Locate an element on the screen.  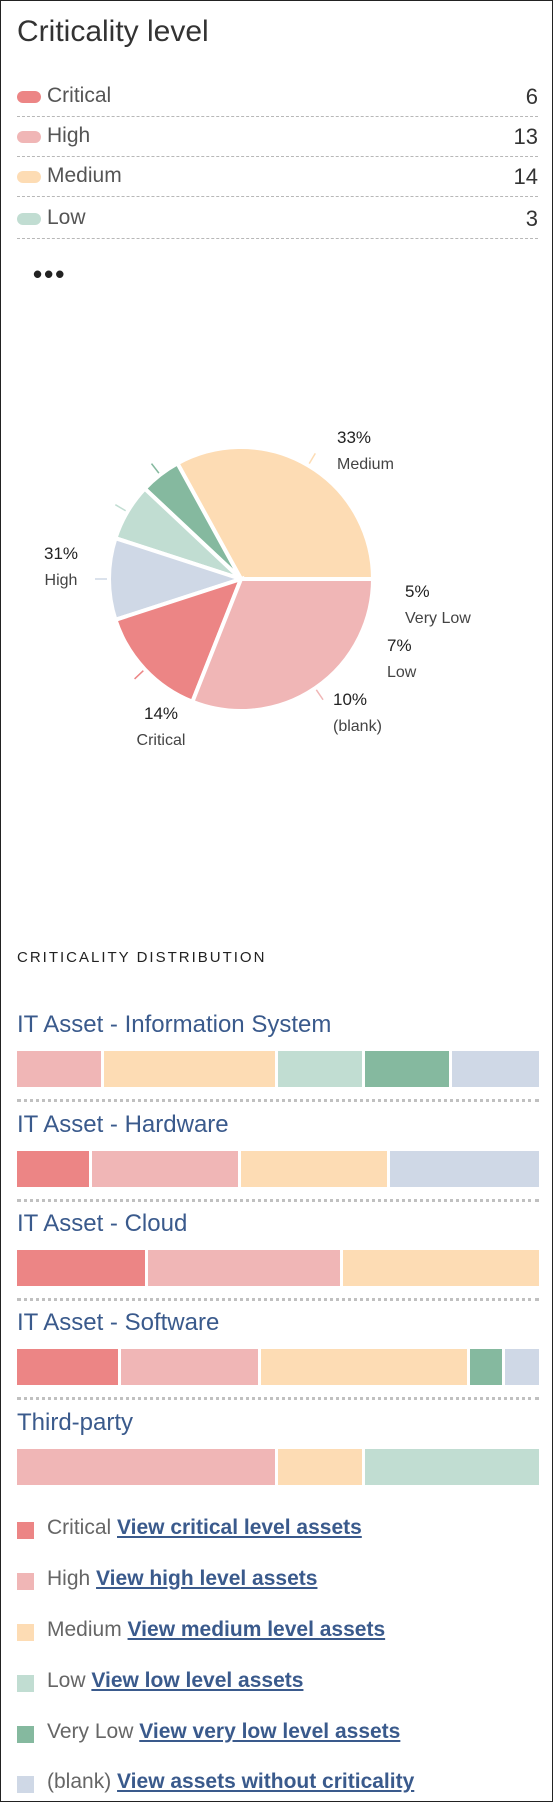
view-assets-link: View high level assets is located at coordinates (207, 1578).